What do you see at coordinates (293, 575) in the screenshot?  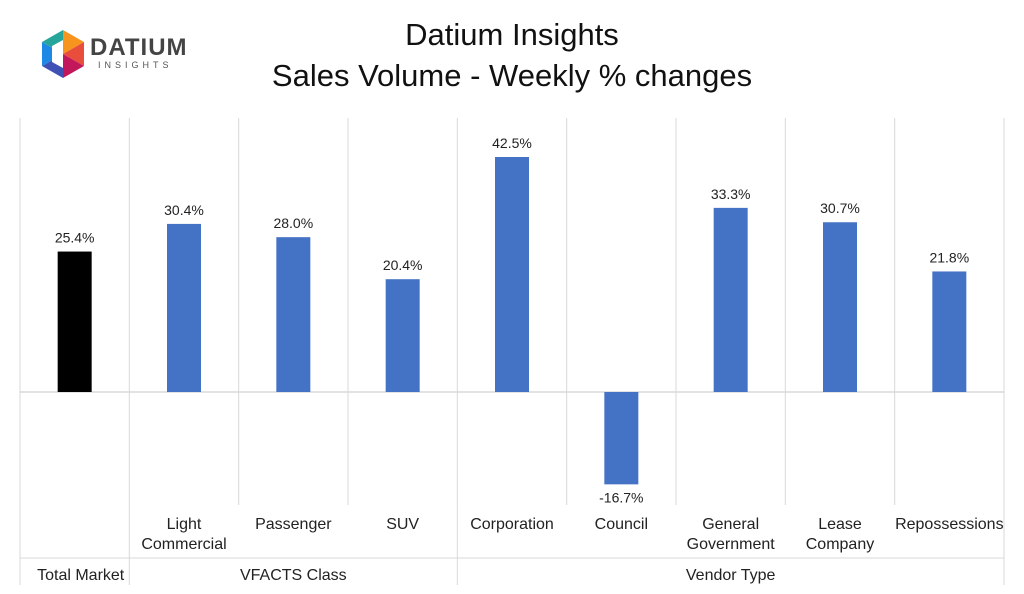 I see `group-label: VFACTS Class` at bounding box center [293, 575].